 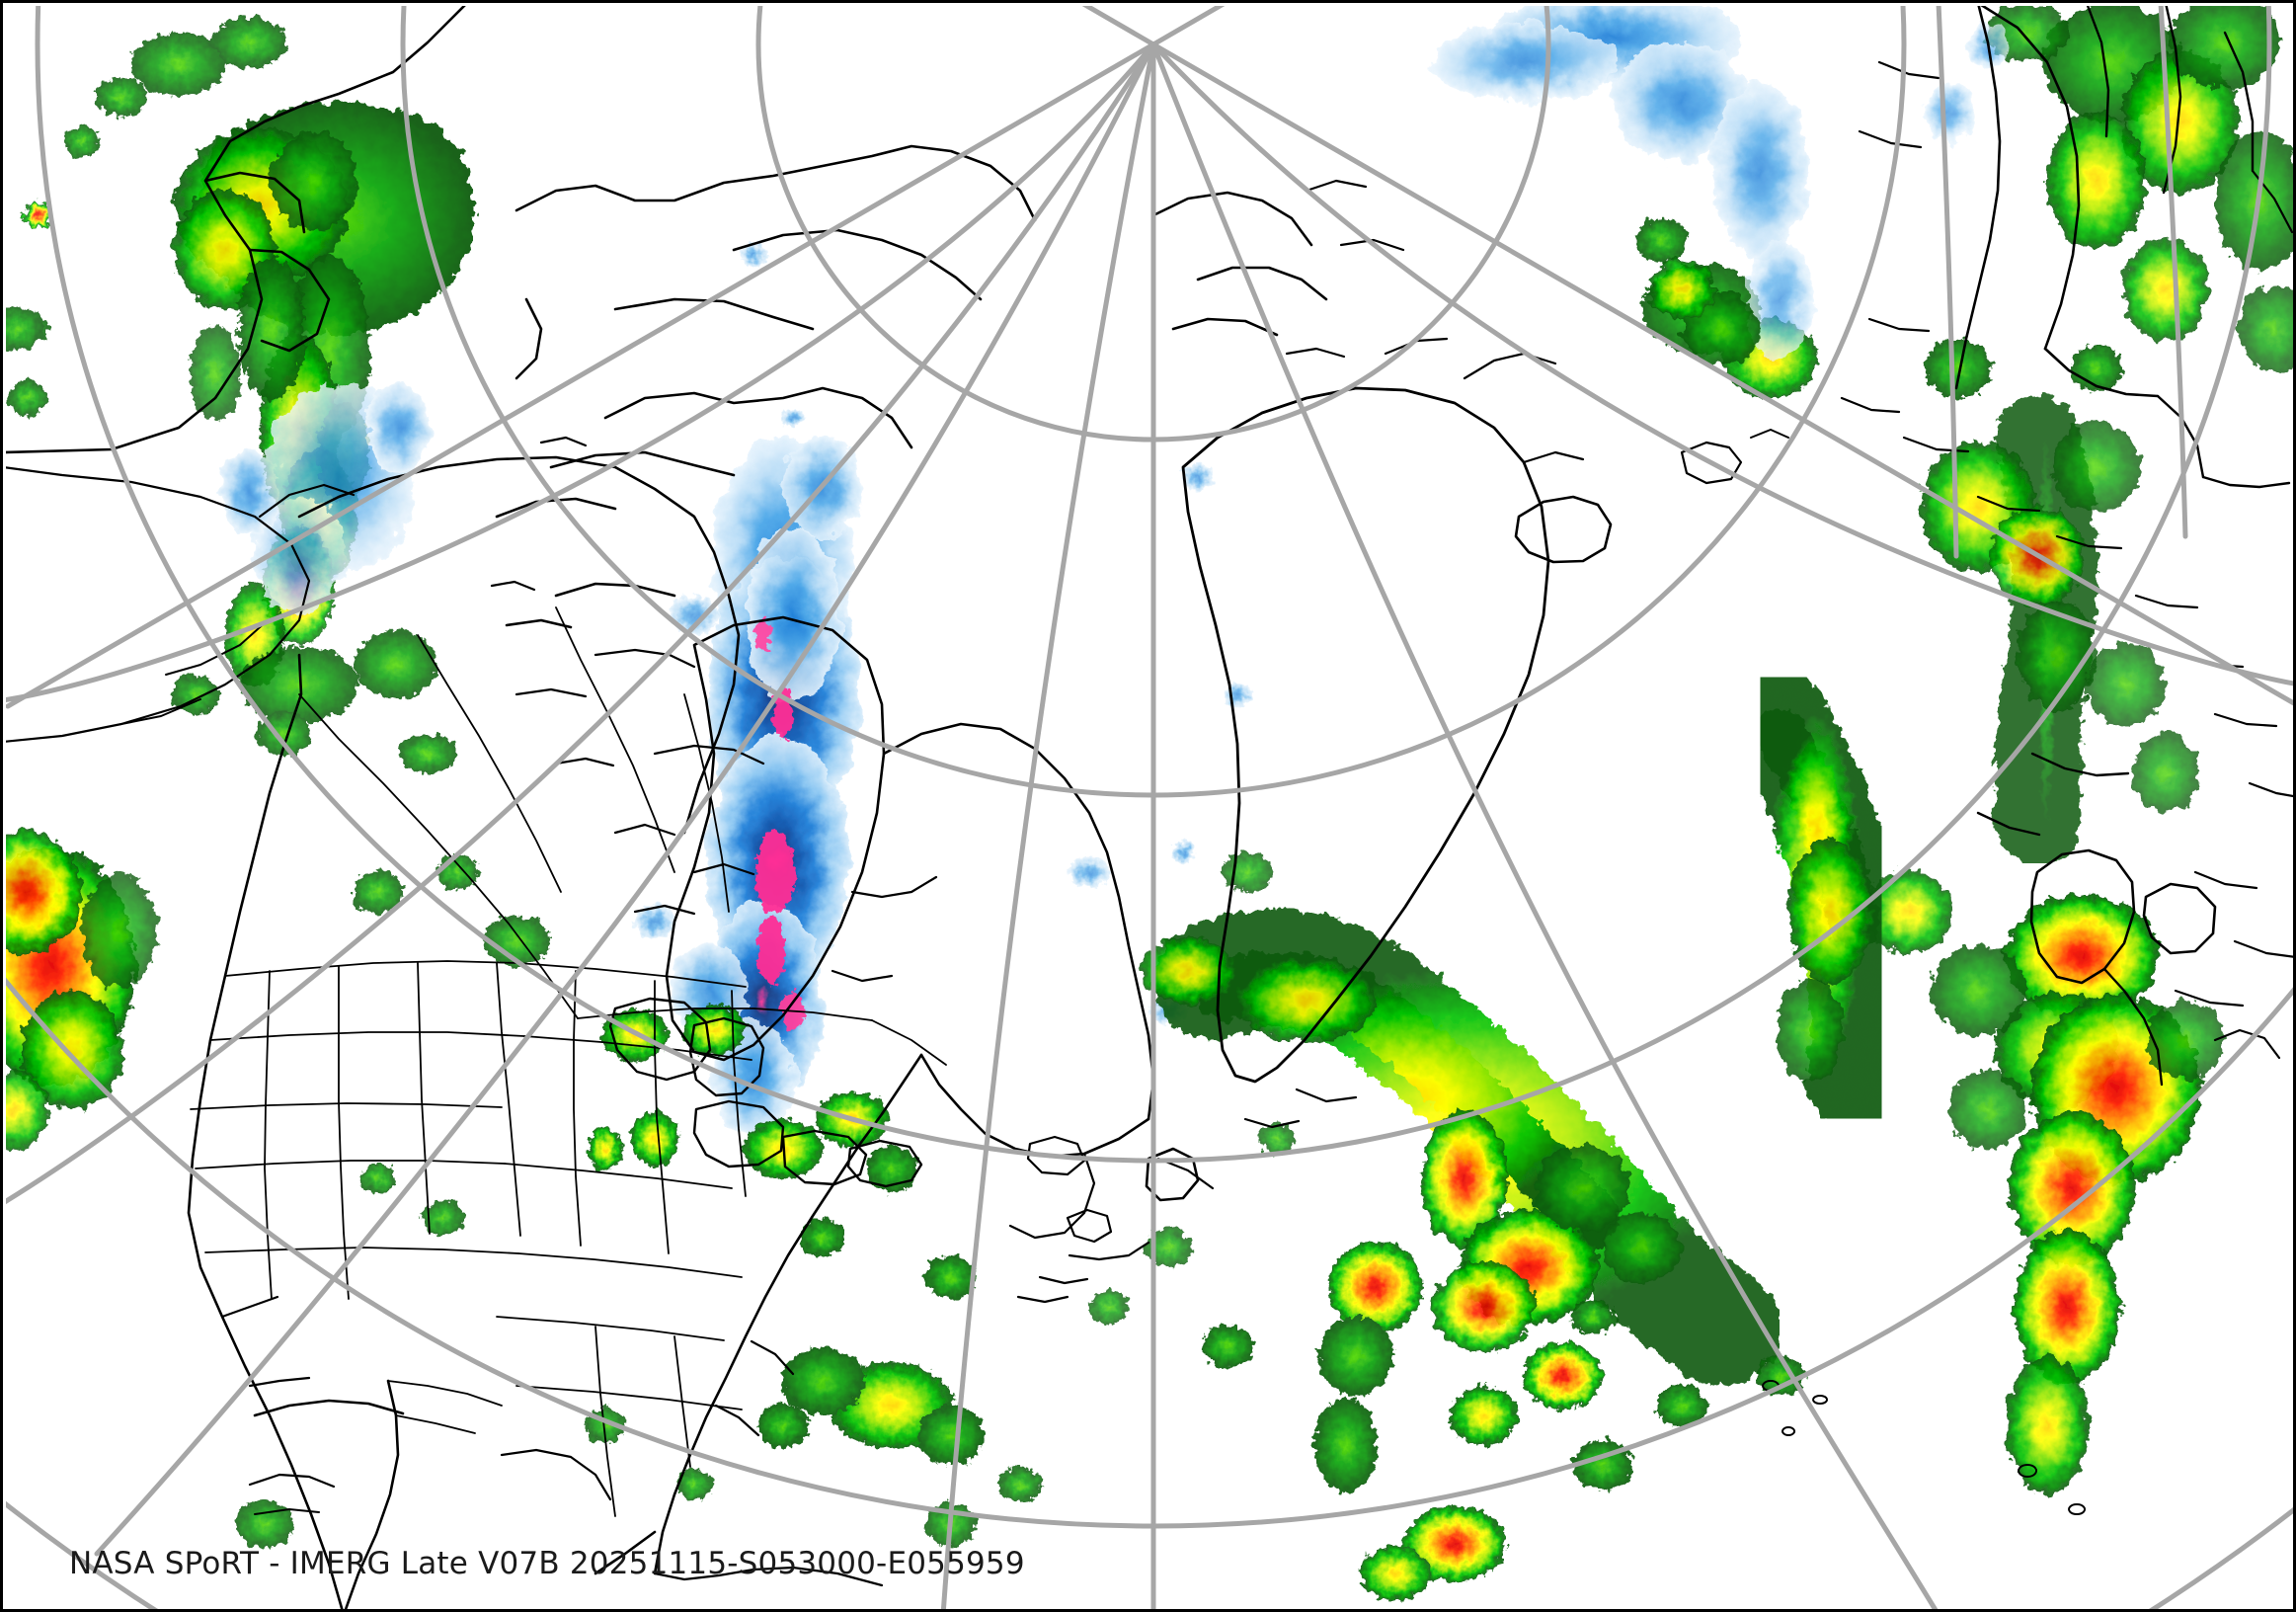 I want to click on precip-alaska-interior, so click(x=147, y=217).